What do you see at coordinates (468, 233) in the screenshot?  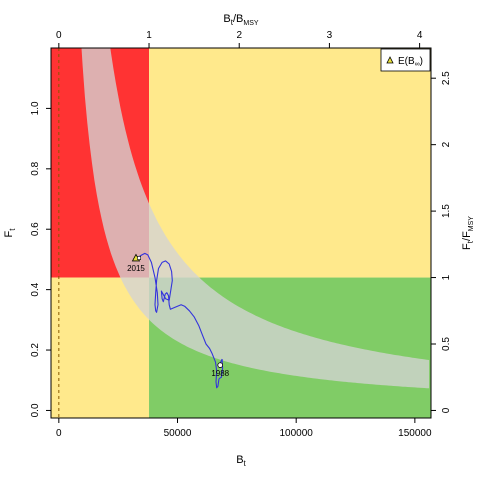 I see `right-axis-label: Ft/FMSY` at bounding box center [468, 233].